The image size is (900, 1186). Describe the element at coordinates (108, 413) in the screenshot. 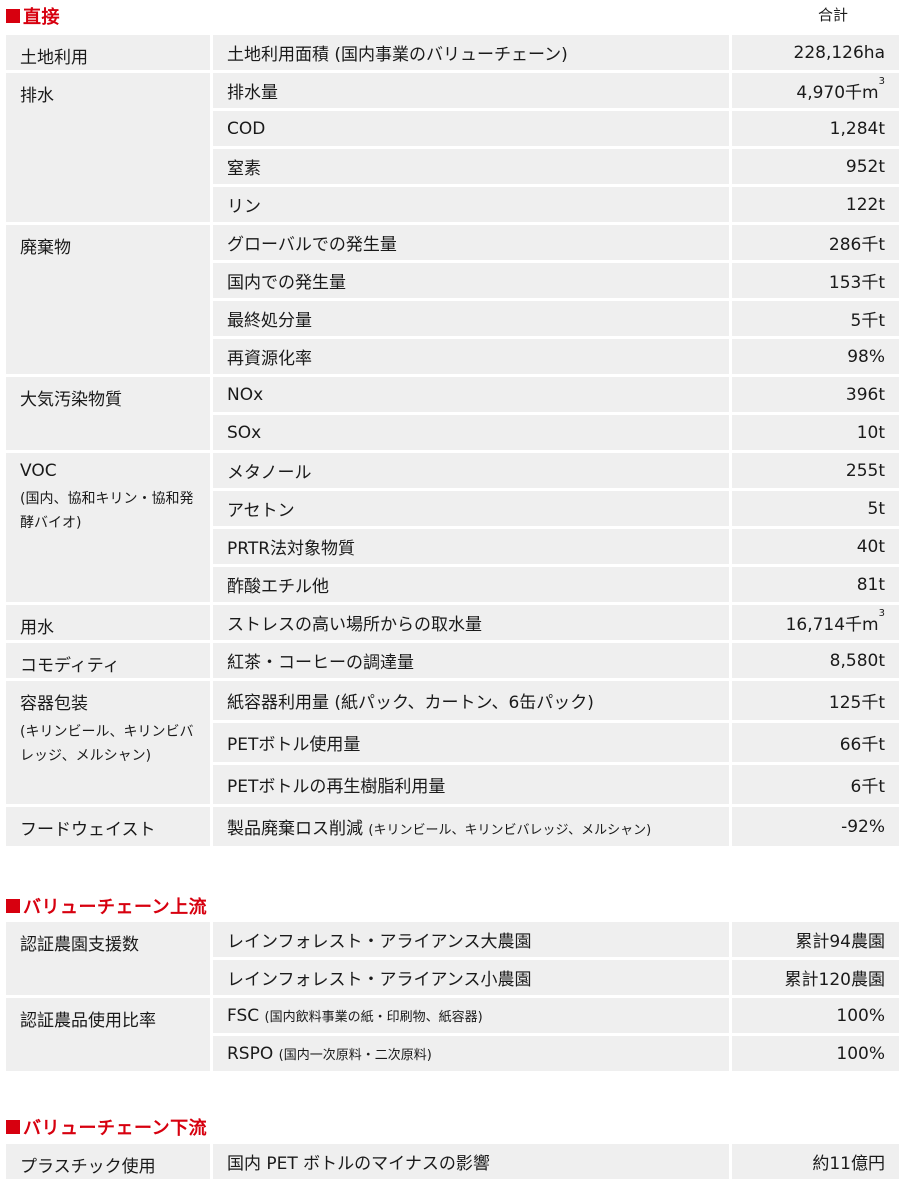

I see `category-cell: 大気汚染物質` at that location.